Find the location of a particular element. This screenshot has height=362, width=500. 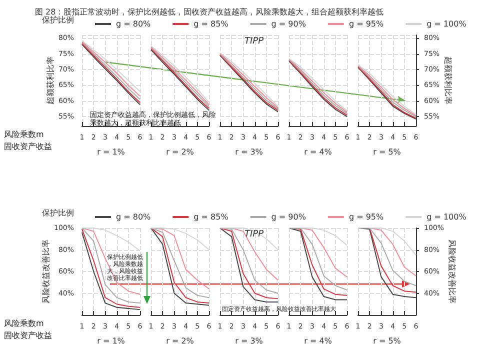

y2-axis-title: 风险收益改善比率 is located at coordinates (451, 272).